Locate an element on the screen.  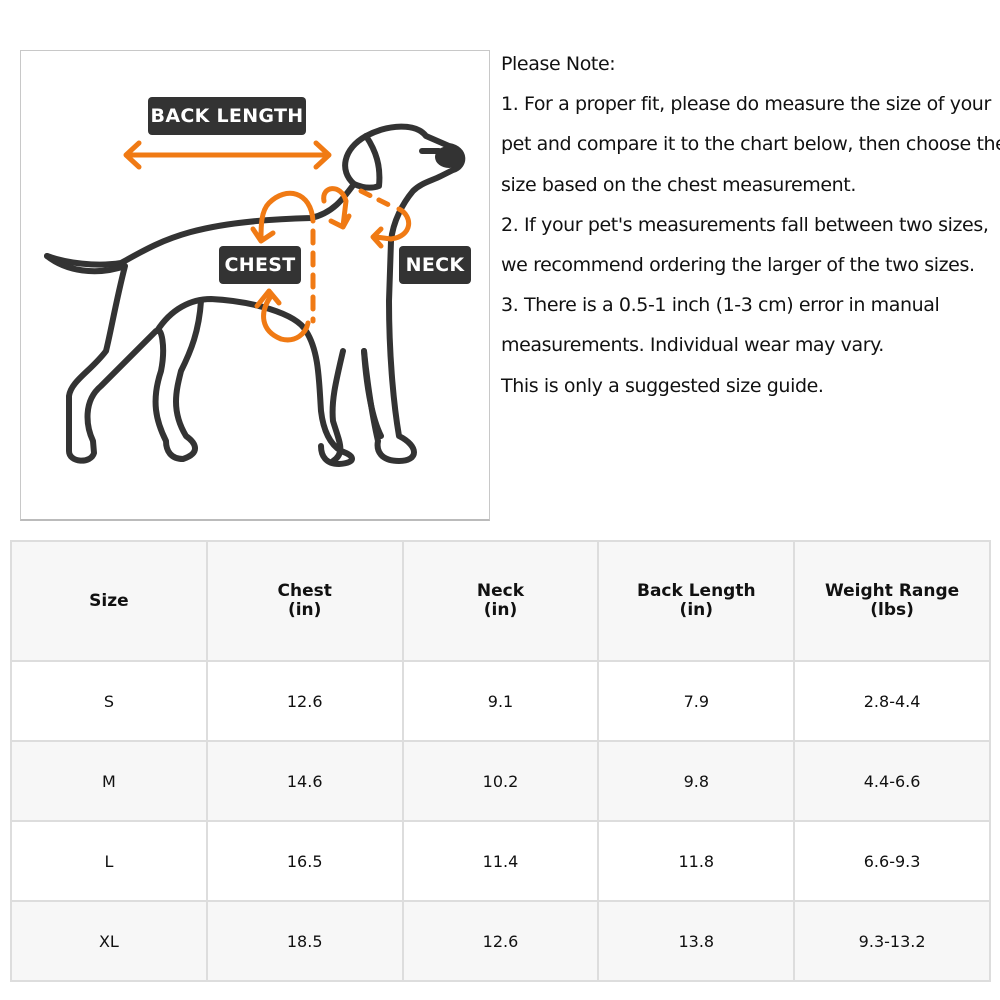
column-header: Neck (in) is located at coordinates (500, 601).